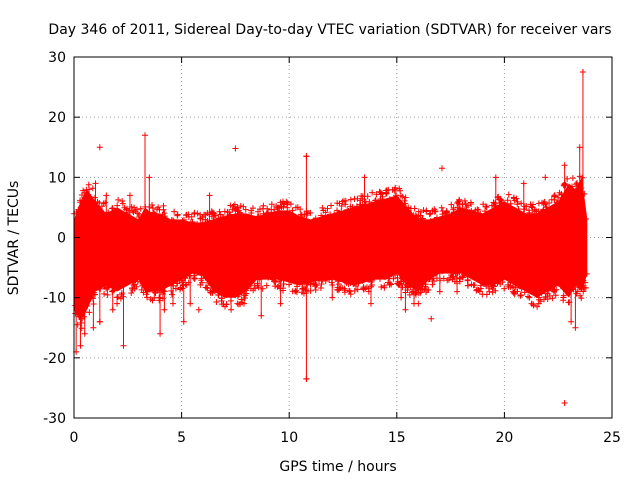 This screenshot has height=480, width=640. What do you see at coordinates (57, 178) in the screenshot?
I see `y-tick-label: 10` at bounding box center [57, 178].